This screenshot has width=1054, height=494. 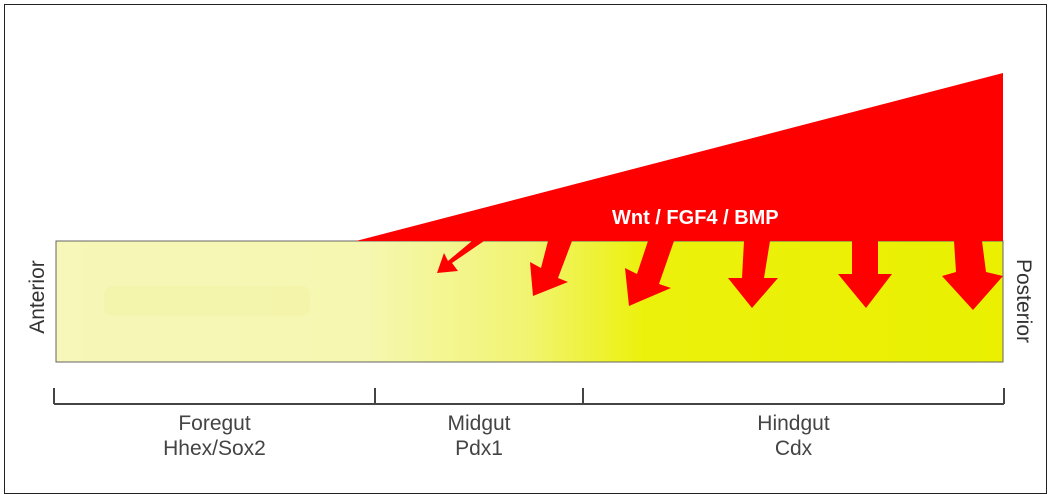 I want to click on region-brackets, so click(x=529, y=396).